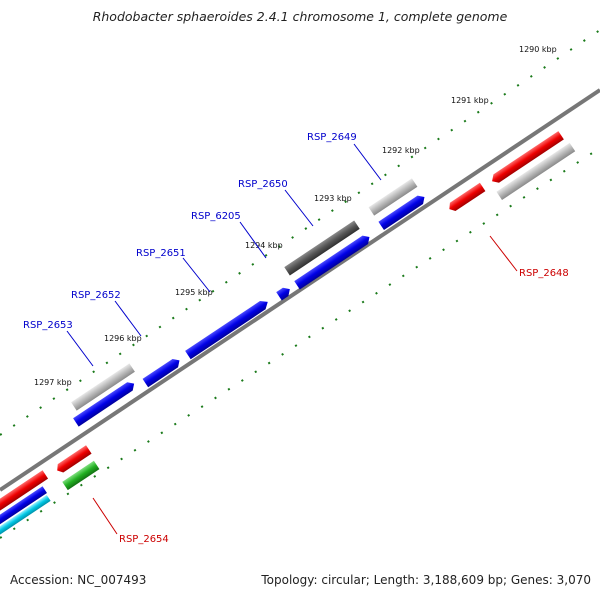 The image size is (600, 600). Describe the element at coordinates (470, 100) in the screenshot. I see `tick-label: 1291 kbp` at that location.